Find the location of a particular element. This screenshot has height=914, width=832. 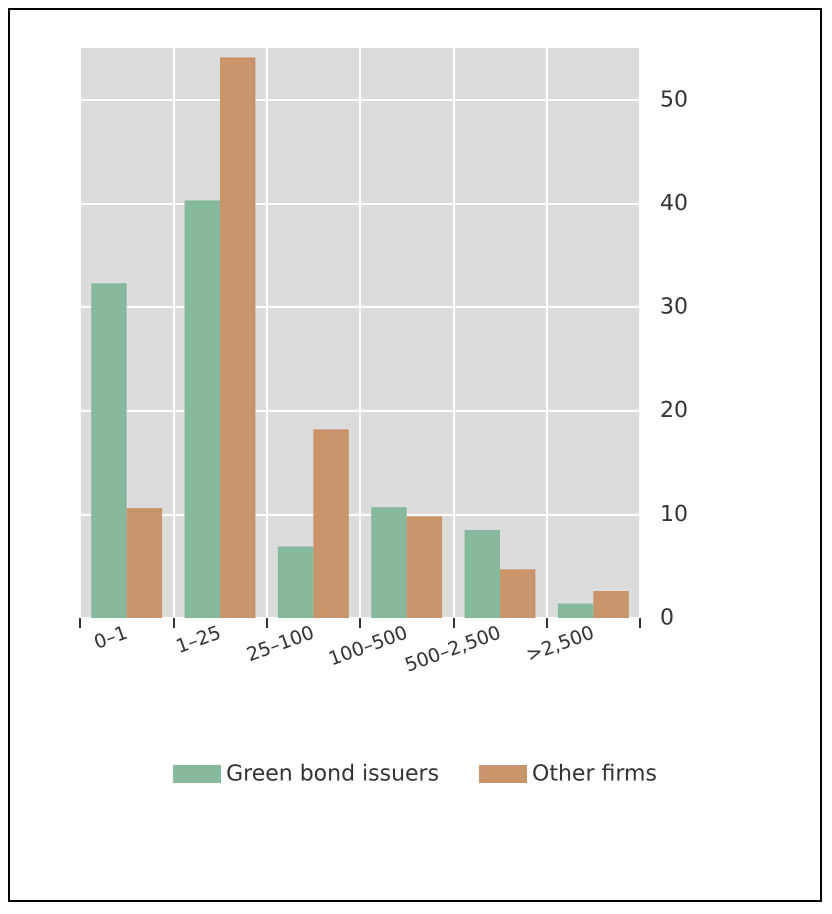

y-tick-label: 30 is located at coordinates (674, 307).